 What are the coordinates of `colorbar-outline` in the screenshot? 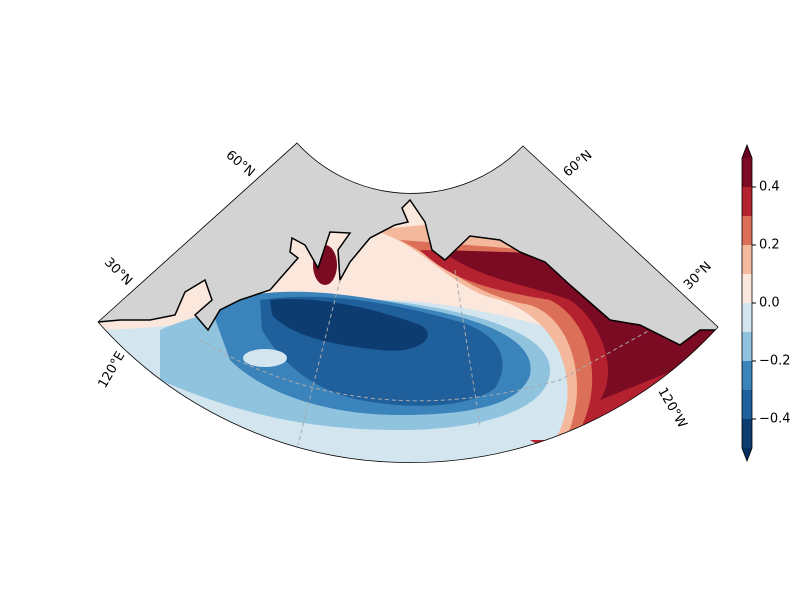 It's located at (747, 303).